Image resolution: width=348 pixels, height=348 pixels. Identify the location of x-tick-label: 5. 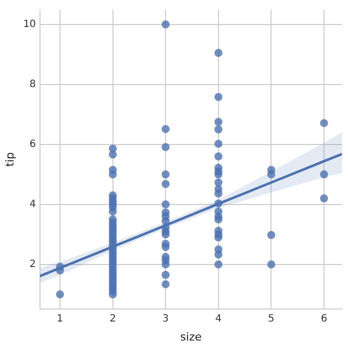
(271, 318).